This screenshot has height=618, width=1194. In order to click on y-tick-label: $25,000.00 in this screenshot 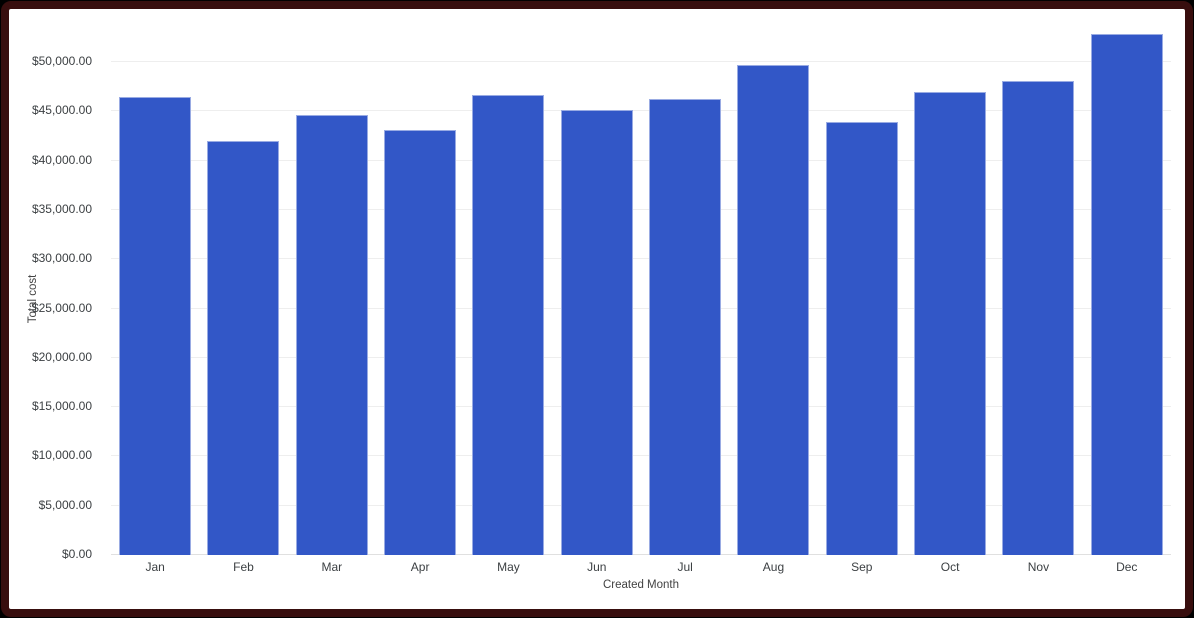, I will do `click(61, 307)`.